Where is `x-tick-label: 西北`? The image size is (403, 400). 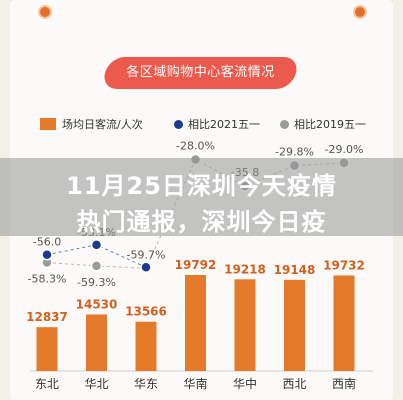
x-tick-label: 西北 is located at coordinates (294, 384).